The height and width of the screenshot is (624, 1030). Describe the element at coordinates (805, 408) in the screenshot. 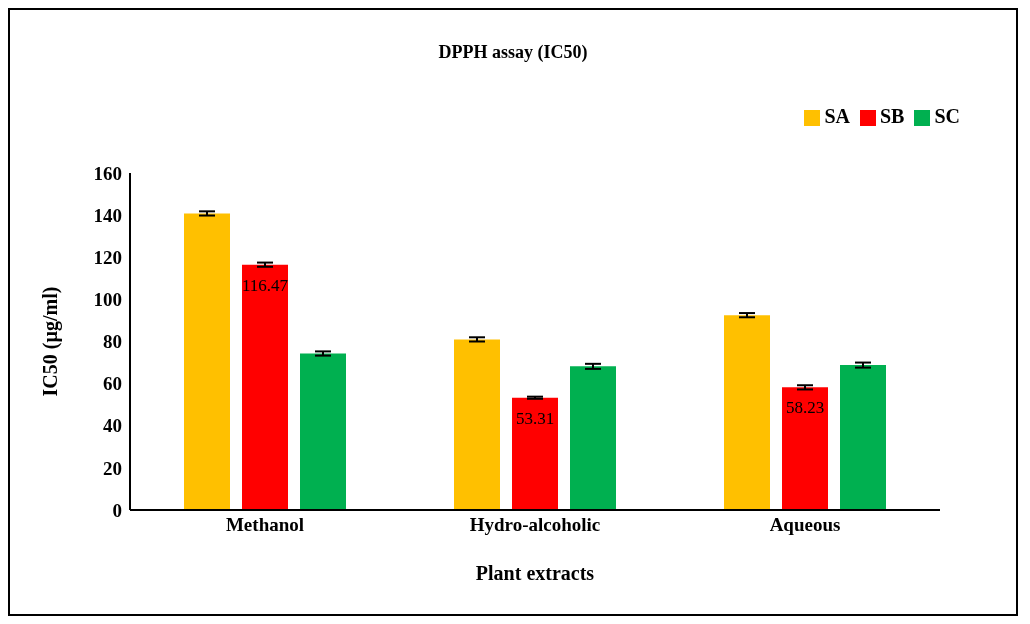

I see `data-label: 58.23` at that location.